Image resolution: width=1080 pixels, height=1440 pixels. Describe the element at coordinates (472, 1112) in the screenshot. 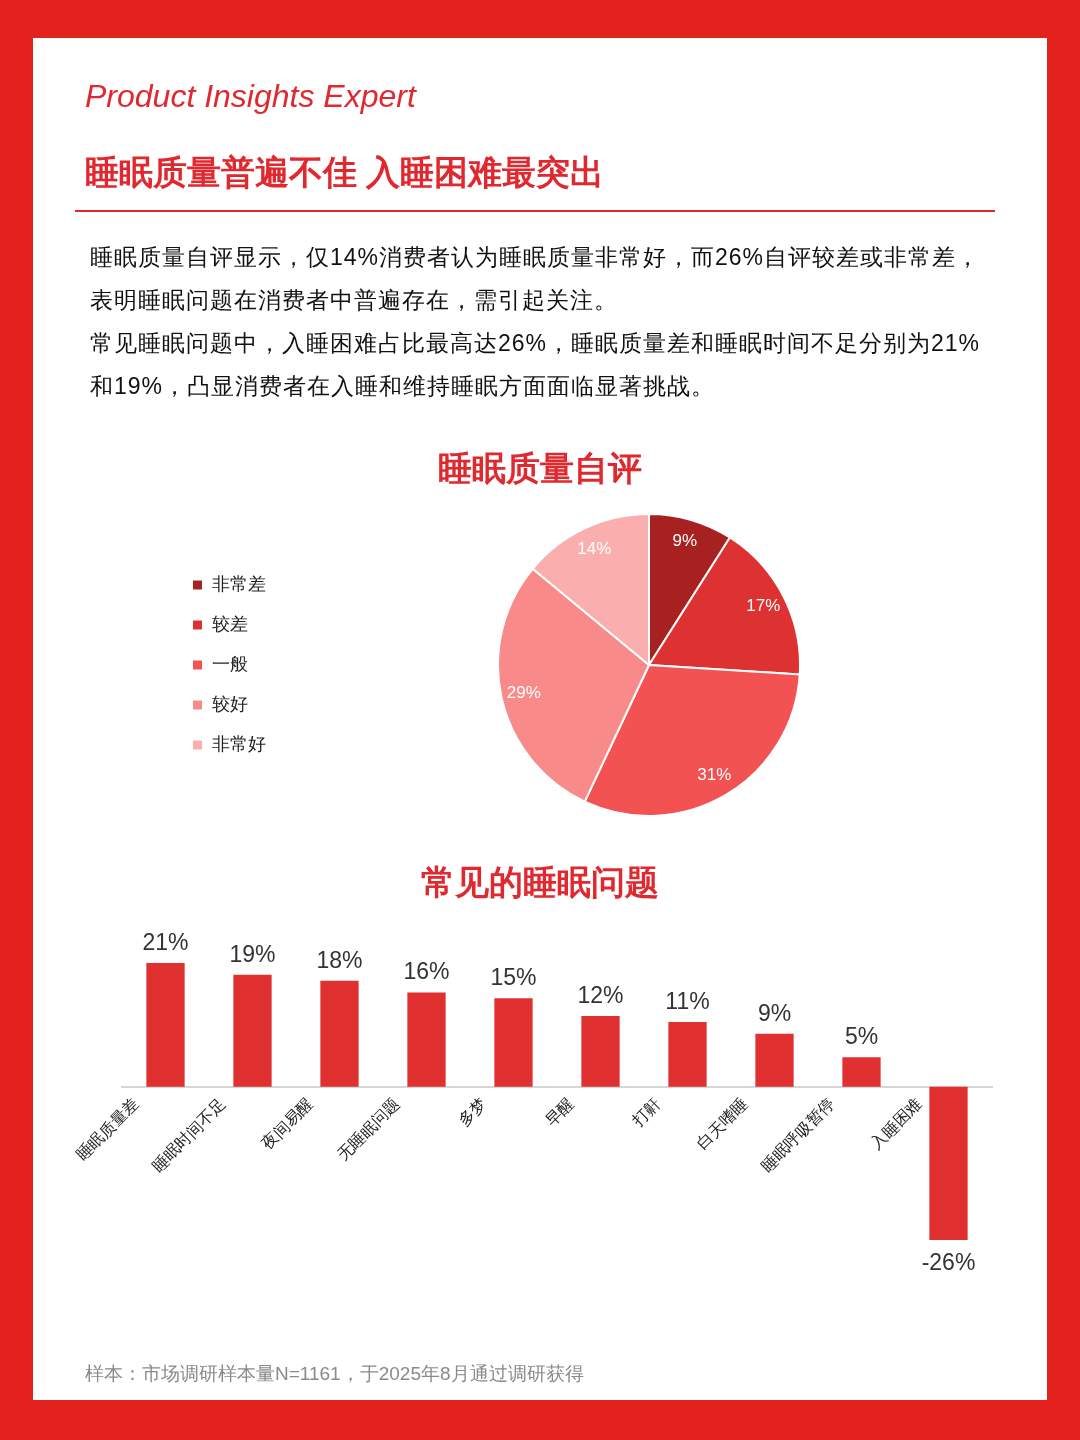

I see `x-tick-label: 多梦` at that location.